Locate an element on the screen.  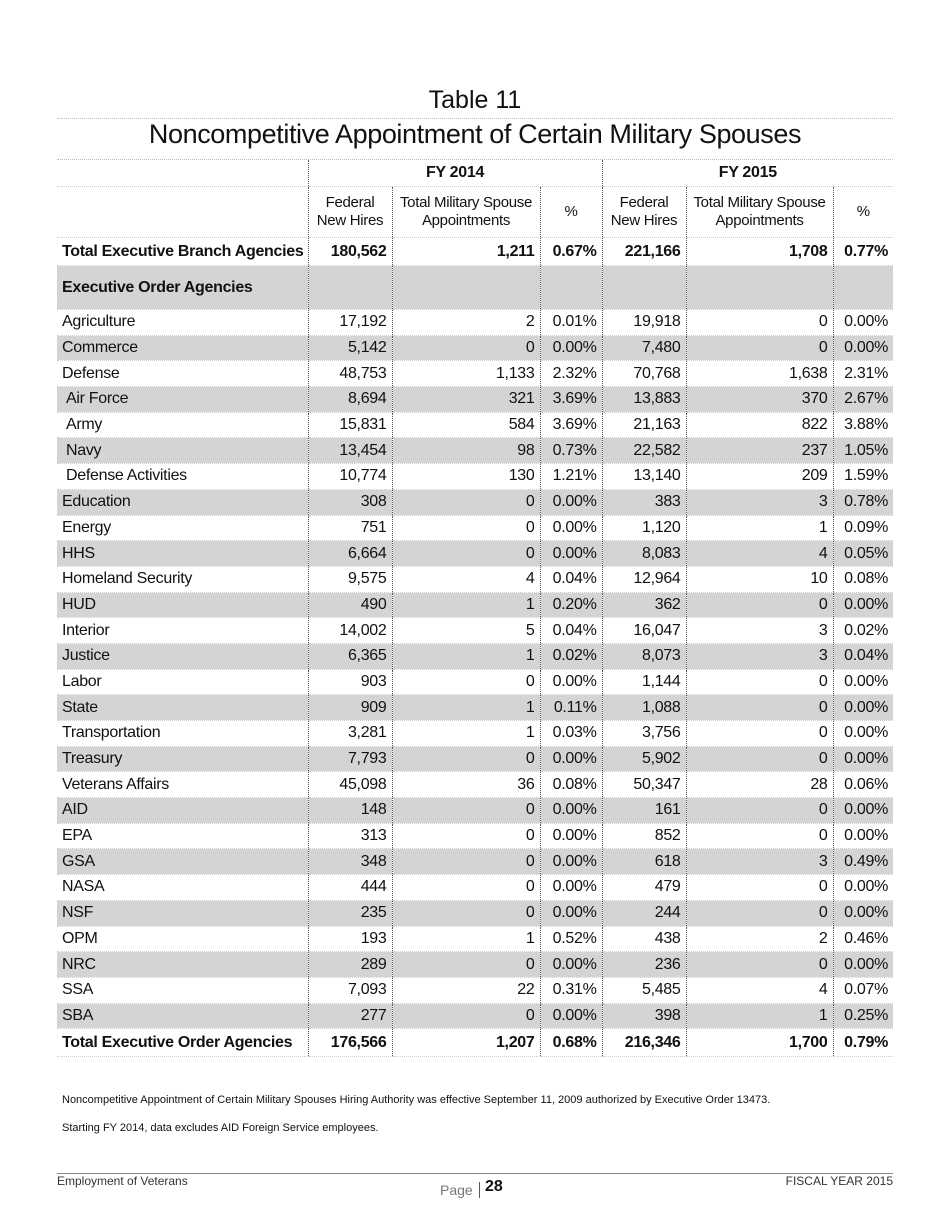
value-cell: 4 is located at coordinates (465, 579).